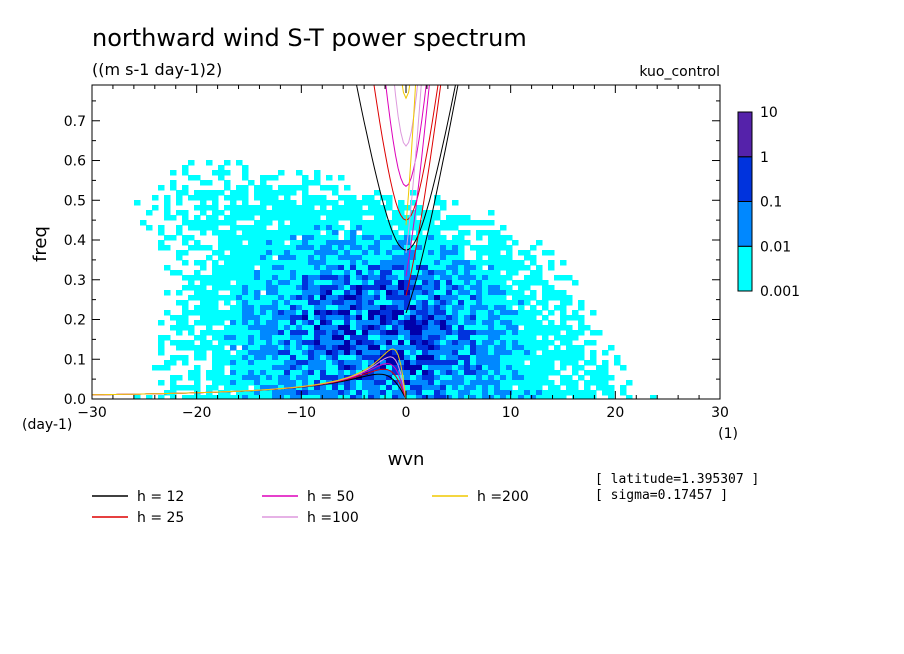 The image size is (904, 654). I want to click on heatmap-cell-1988, so click(491, 233).